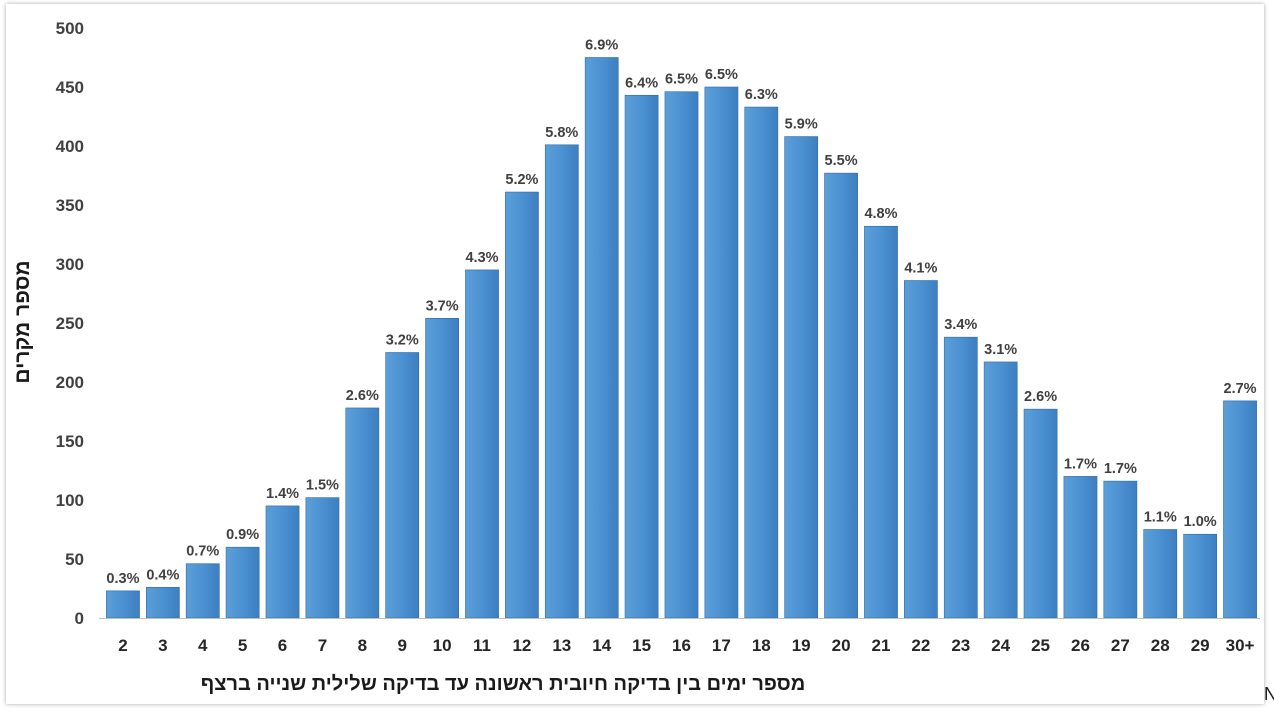 The width and height of the screenshot is (1274, 713). I want to click on data-label: 3.2%, so click(402, 341).